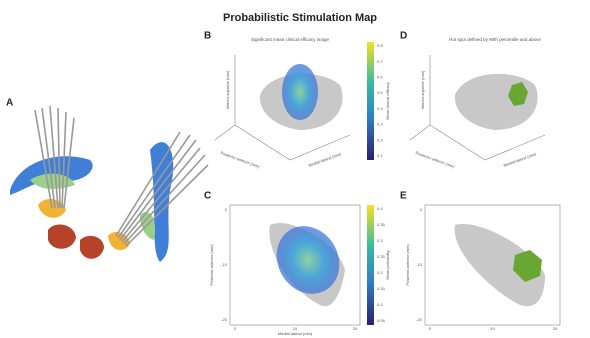  Describe the element at coordinates (387, 101) in the screenshot. I see `colorbar-label: Mean clinical efficacy` at that location.